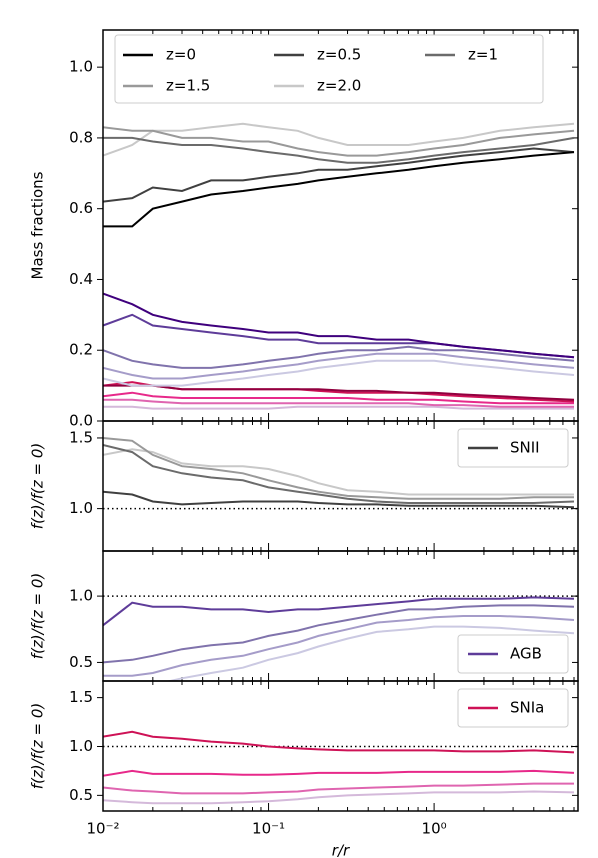 The image size is (598, 858). What do you see at coordinates (81, 421) in the screenshot?
I see `y-tick-label: 0.0` at bounding box center [81, 421].